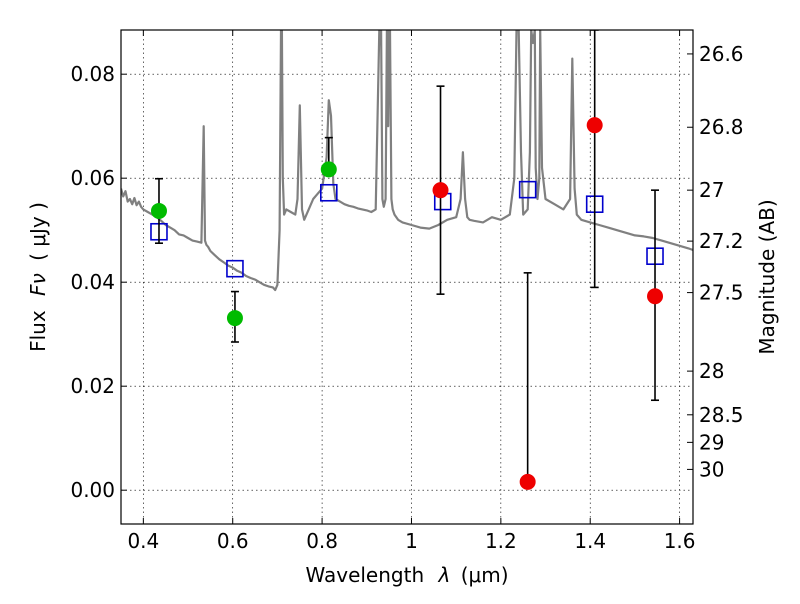  What do you see at coordinates (364, 575) in the screenshot?
I see `x-axis-label-text: Wavelength` at bounding box center [364, 575].